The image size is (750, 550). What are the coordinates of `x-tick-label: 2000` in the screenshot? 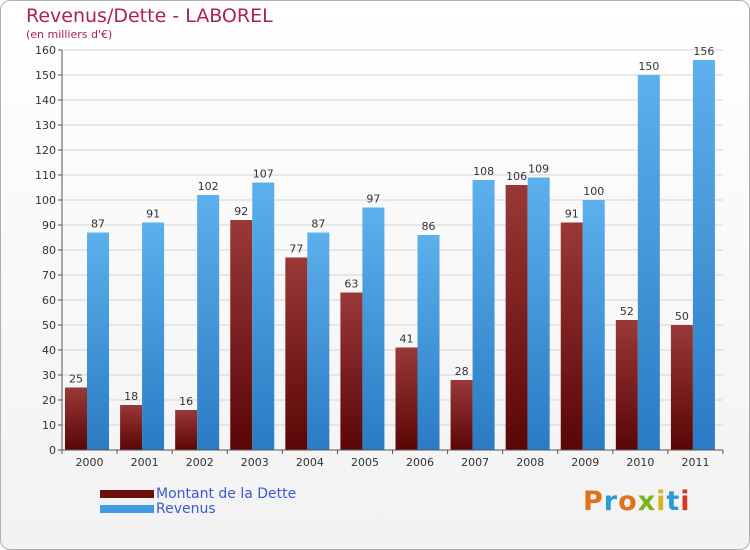 It's located at (90, 462).